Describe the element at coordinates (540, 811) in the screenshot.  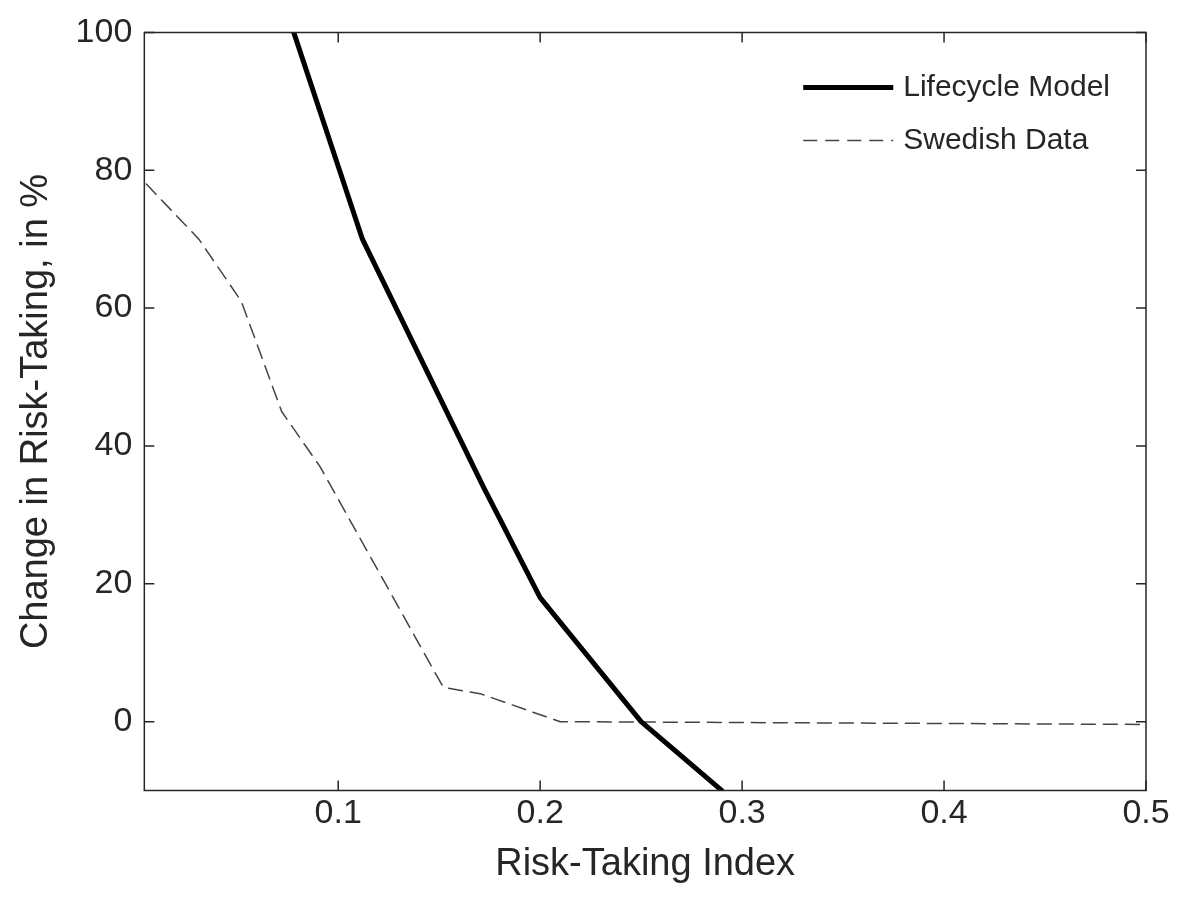
I see `x-tick-label: 0.2` at that location.